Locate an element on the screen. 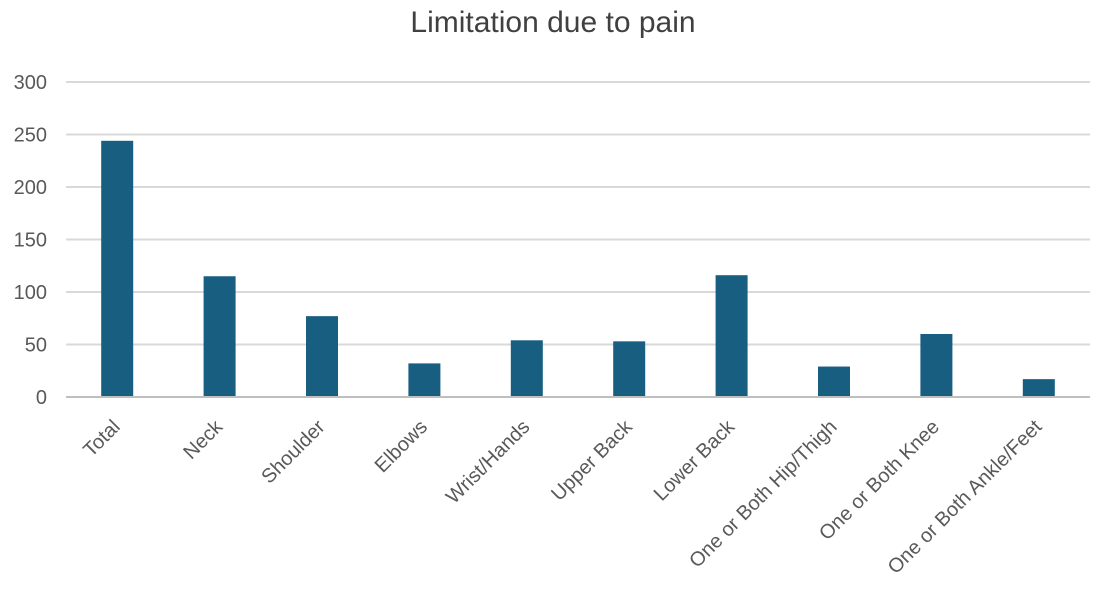 The width and height of the screenshot is (1099, 616). x-tick-label: Shoulder is located at coordinates (293, 452).